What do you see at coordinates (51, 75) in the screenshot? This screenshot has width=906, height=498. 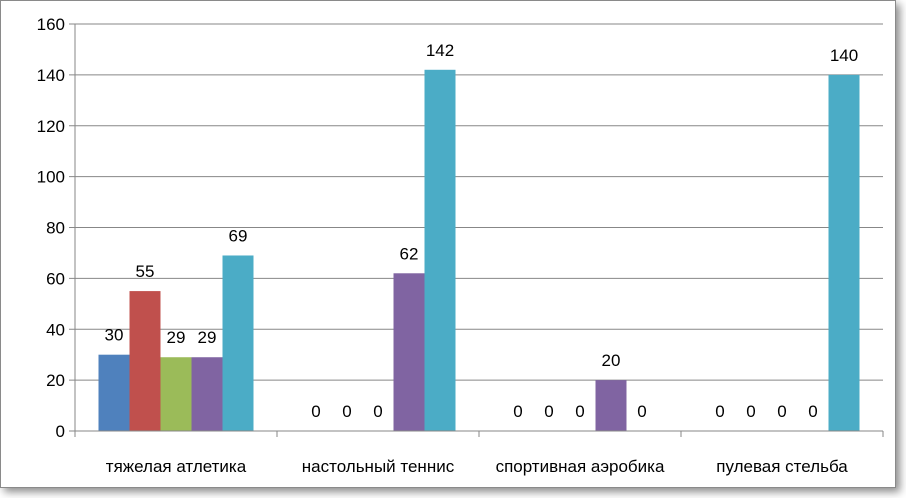 I see `y-tick-label: 140` at bounding box center [51, 75].